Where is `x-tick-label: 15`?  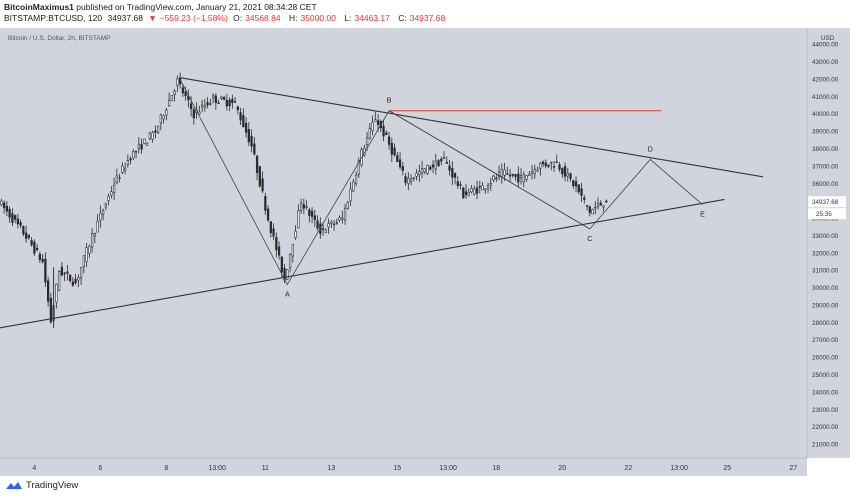 x-tick-label: 15 is located at coordinates (397, 468).